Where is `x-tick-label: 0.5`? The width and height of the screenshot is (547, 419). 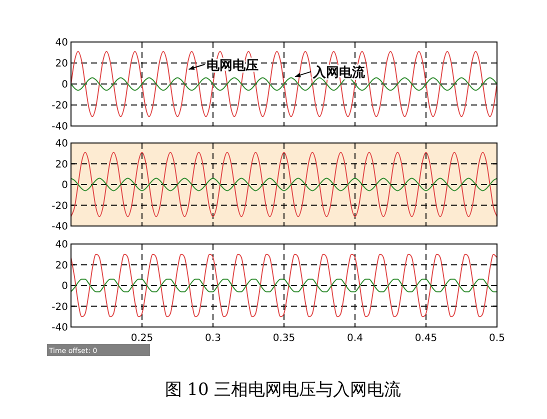 x-tick-label: 0.5 is located at coordinates (497, 338).